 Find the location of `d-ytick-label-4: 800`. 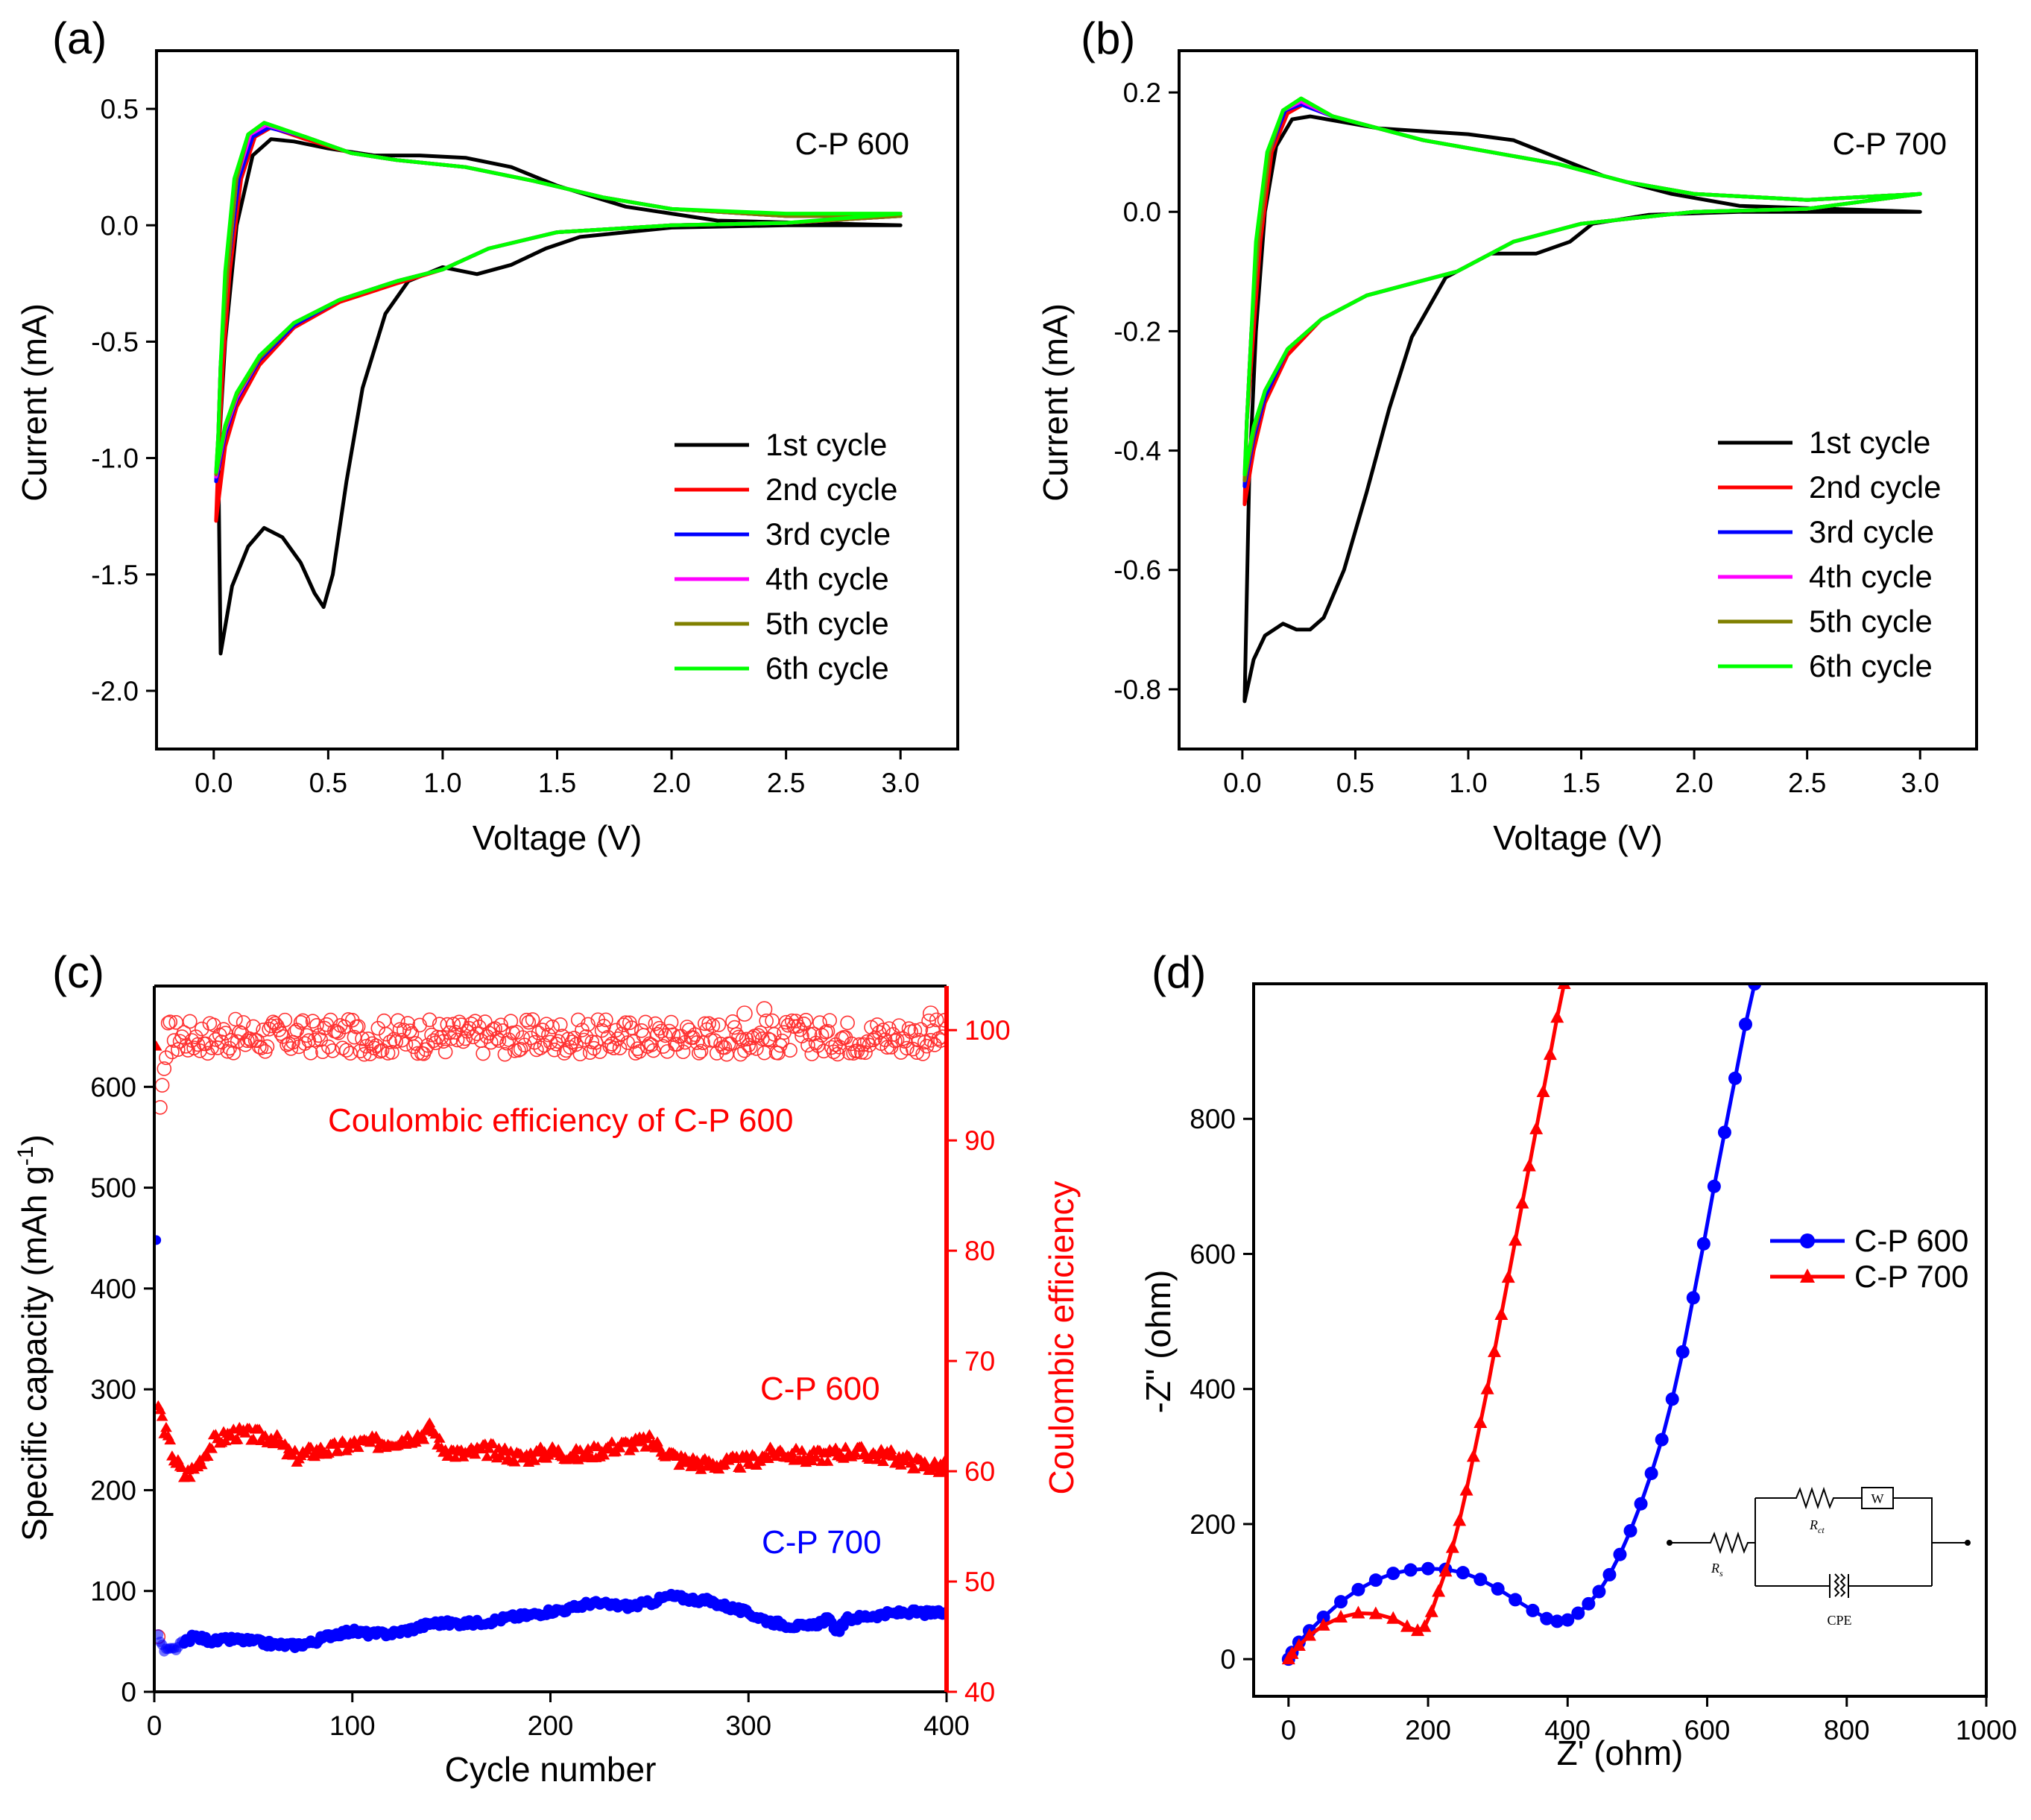

d-ytick-label-4: 800 is located at coordinates (1213, 1119).